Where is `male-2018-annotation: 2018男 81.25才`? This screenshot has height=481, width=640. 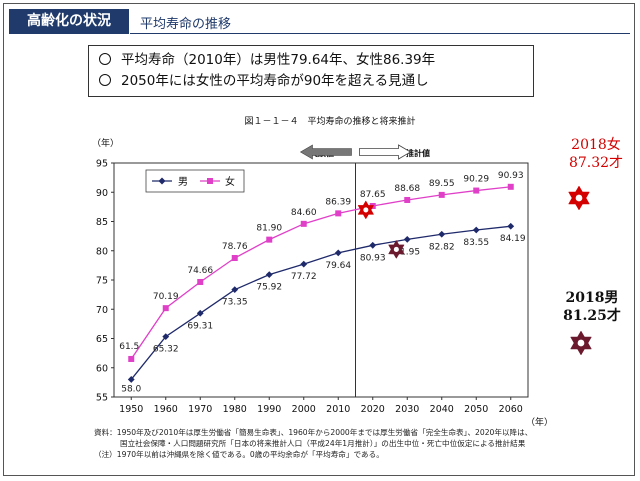
male-2018-annotation: 2018男 81.25才 is located at coordinates (592, 307).